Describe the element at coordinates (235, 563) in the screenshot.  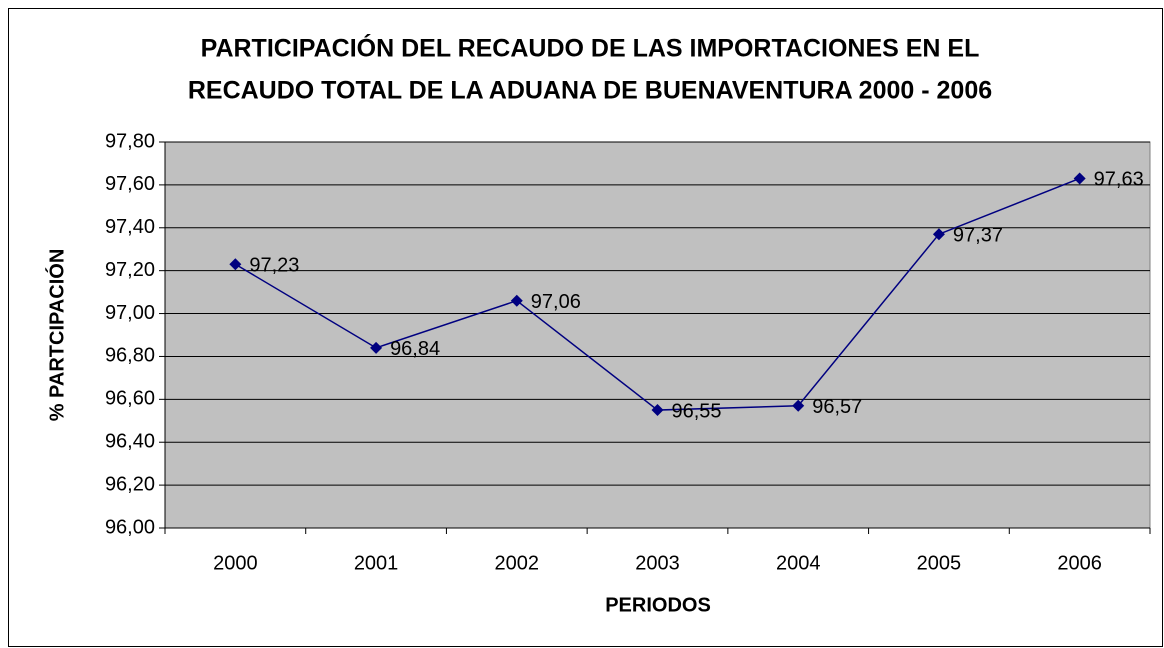
I see `x-tick-label: 2000` at that location.